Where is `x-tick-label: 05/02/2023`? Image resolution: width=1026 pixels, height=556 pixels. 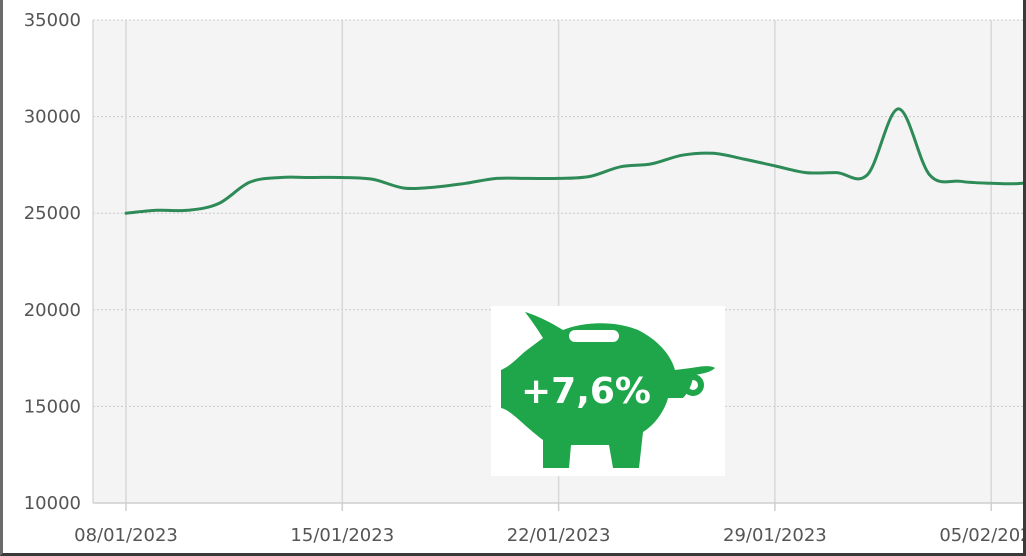
x-tick-label: 05/02/2023 is located at coordinates (981, 535).